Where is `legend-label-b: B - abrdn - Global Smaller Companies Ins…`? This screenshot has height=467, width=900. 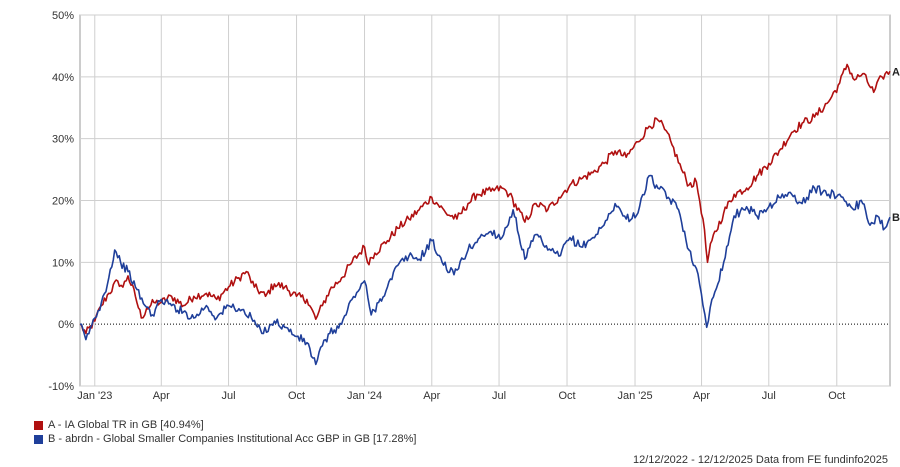 legend-label-b: B - abrdn - Global Smaller Companies Ins… is located at coordinates (232, 439).